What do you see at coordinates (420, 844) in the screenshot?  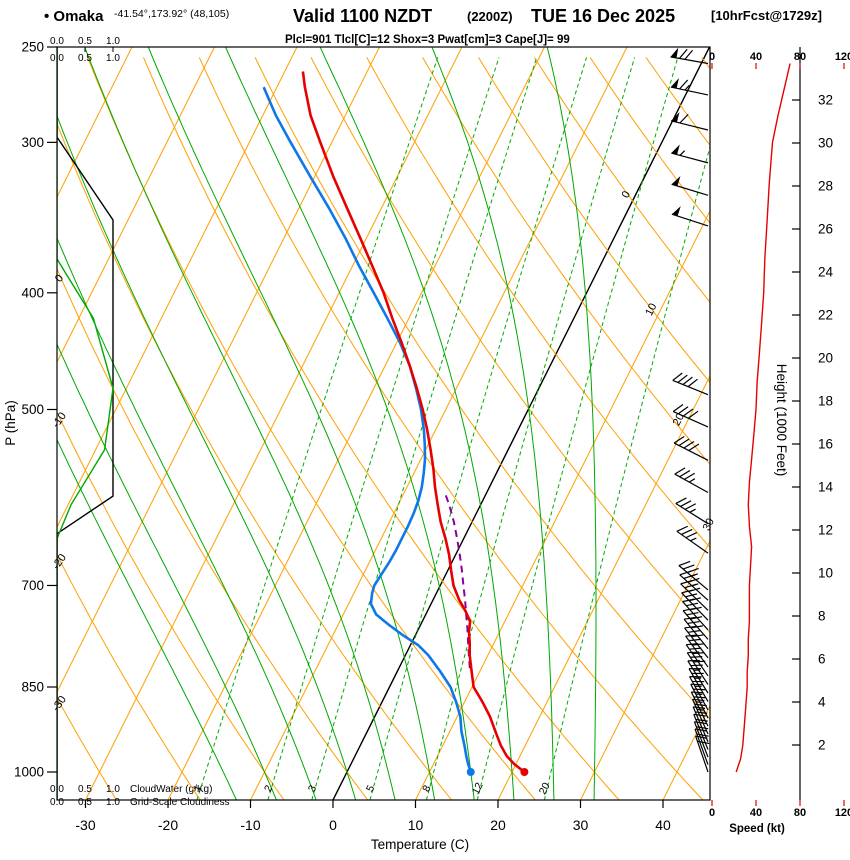 I see `temperature-axis-title: Temperature (C)` at bounding box center [420, 844].